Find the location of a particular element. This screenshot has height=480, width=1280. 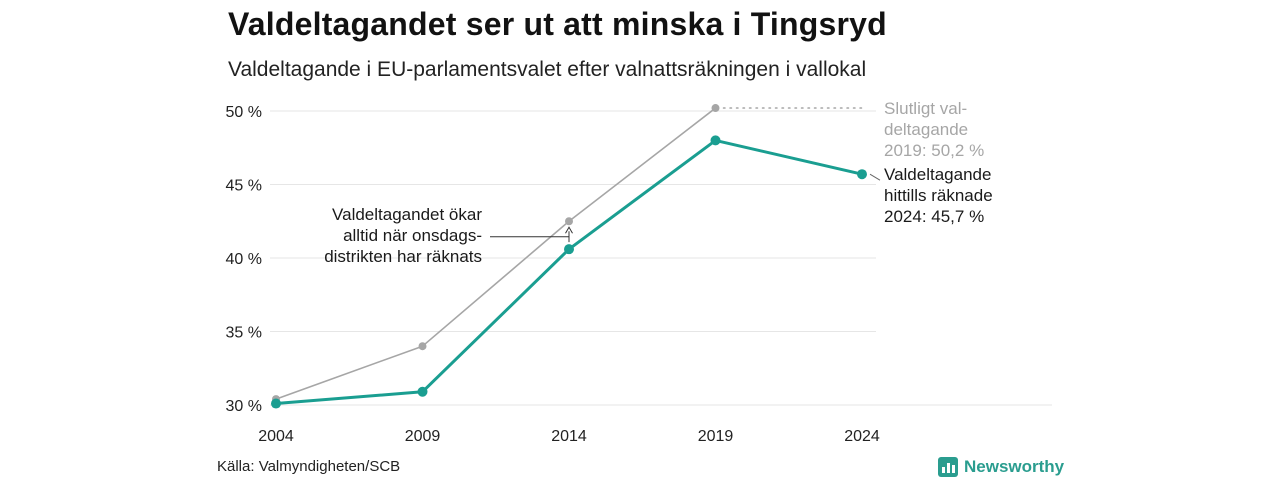

annotation-line: alltid när onsdags- is located at coordinates (412, 235).